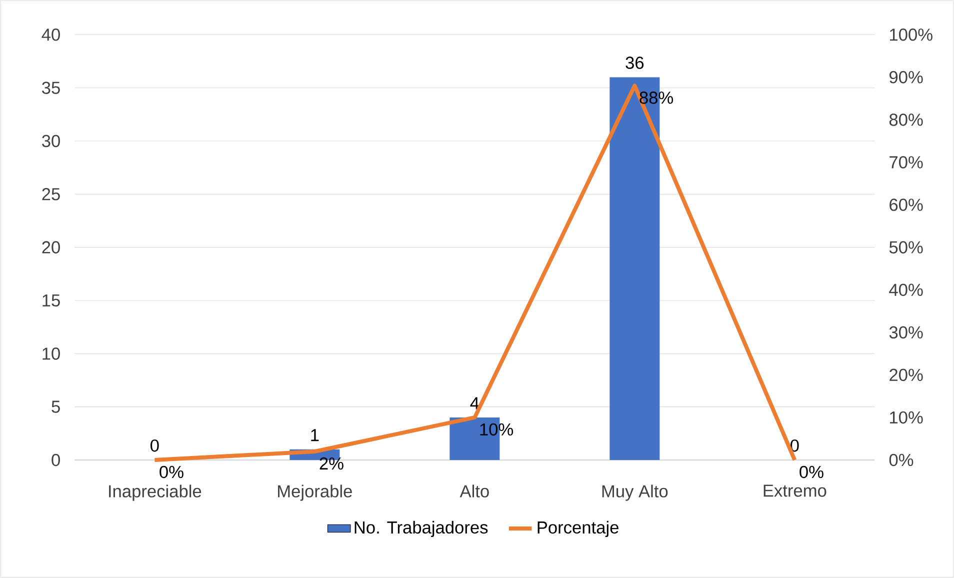 The image size is (954, 578). I want to click on x-tick-label: Alto, so click(474, 491).